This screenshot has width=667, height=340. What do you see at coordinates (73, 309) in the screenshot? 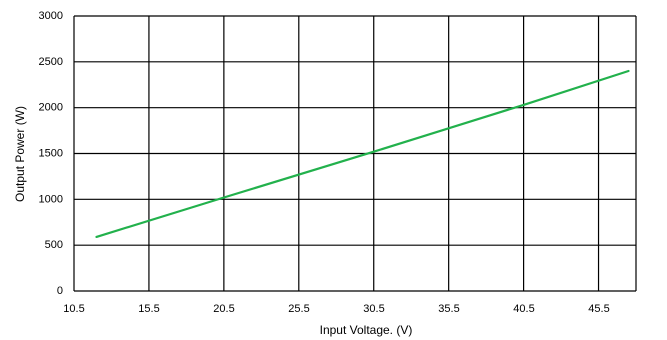
I see `x-tick-label: 10.5` at bounding box center [73, 309].